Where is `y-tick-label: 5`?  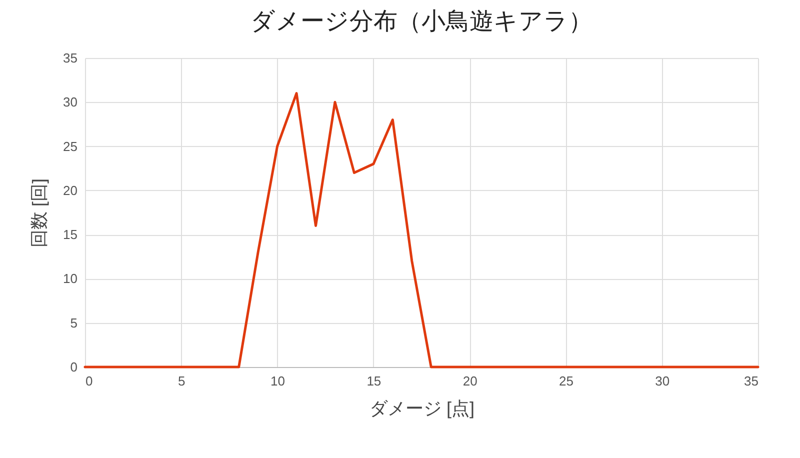 y-tick-label: 5 is located at coordinates (74, 322).